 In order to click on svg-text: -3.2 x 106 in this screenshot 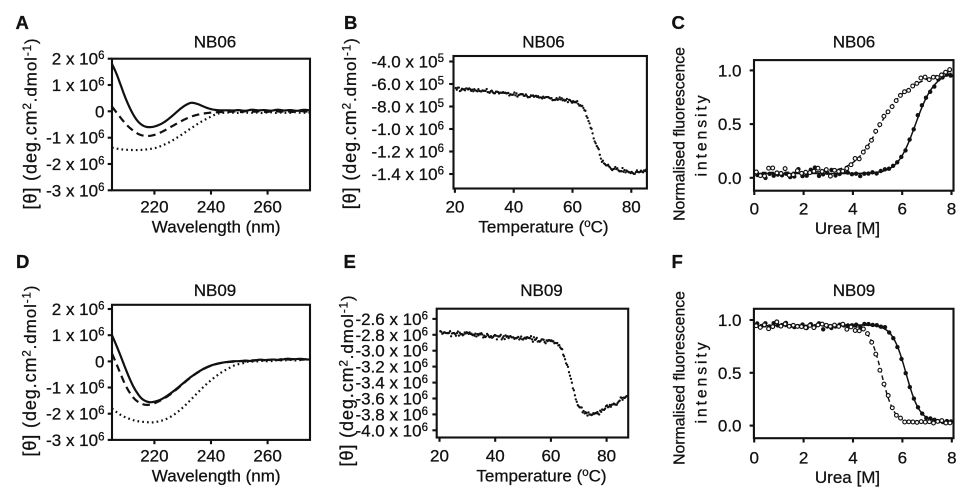, I will do `click(391, 367)`.